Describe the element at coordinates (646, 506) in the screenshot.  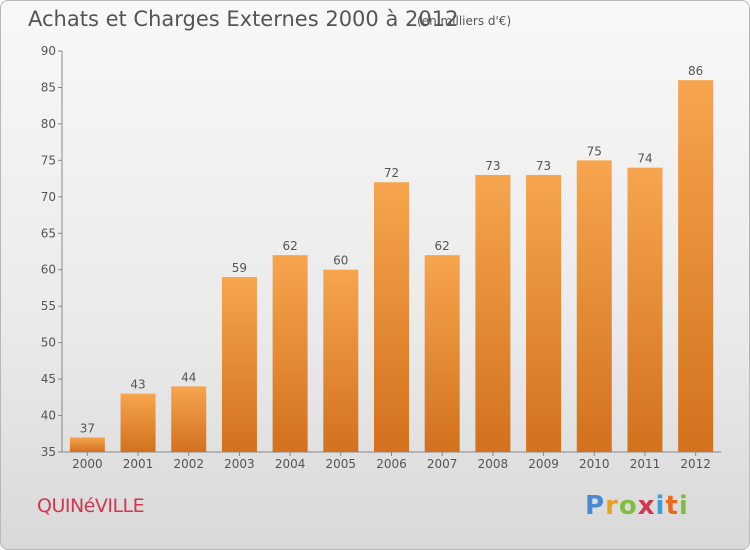
I see `logo-letter: x` at that location.